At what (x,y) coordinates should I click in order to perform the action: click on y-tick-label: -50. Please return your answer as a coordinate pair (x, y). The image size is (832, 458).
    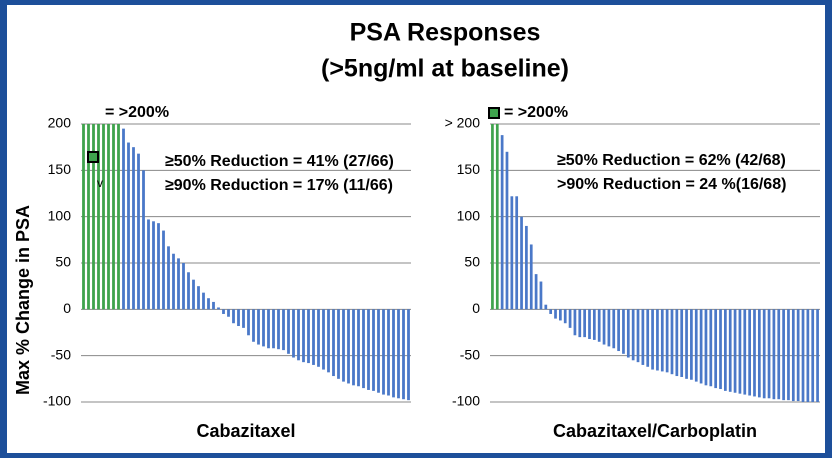
    Looking at the image, I should click on (61, 354).